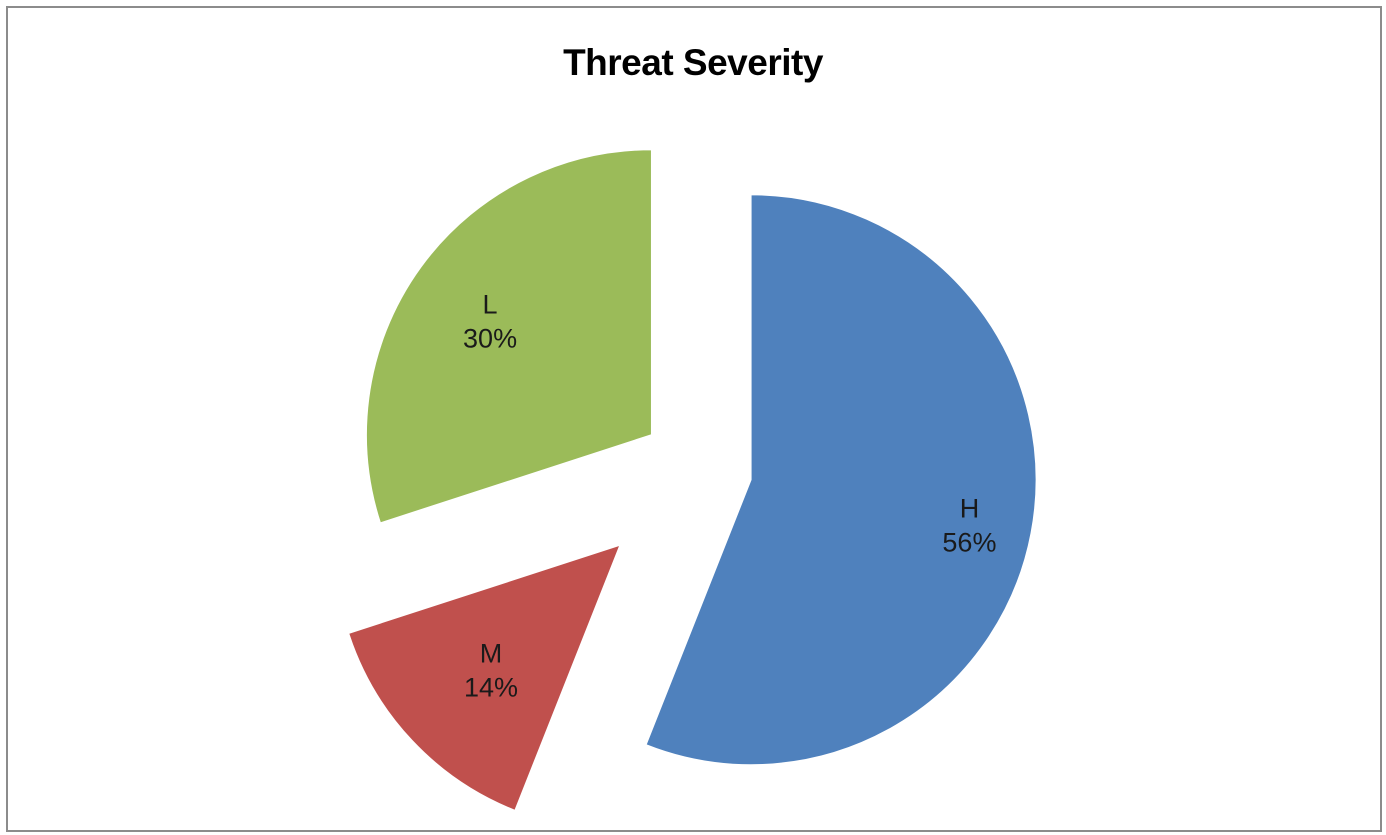  Describe the element at coordinates (490, 338) in the screenshot. I see `slice-percent-label: 30%` at that location.